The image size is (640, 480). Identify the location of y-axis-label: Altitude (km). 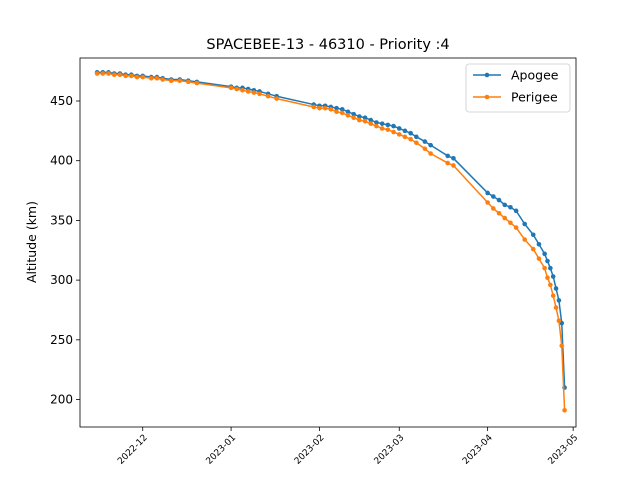
(31, 242).